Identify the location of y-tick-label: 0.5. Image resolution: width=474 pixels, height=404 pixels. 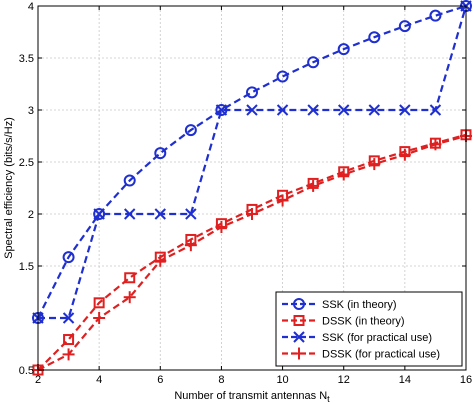
(26, 371).